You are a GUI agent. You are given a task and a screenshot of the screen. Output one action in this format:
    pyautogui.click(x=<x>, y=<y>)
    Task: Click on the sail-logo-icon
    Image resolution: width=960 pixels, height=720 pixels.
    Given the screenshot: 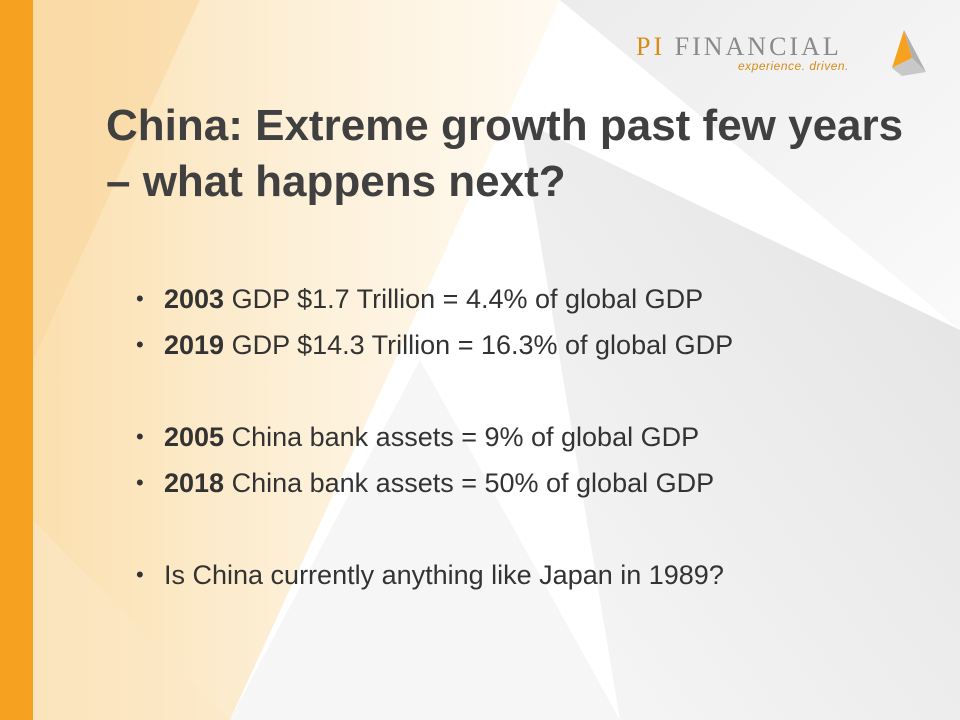 What is the action you would take?
    pyautogui.click(x=909, y=53)
    